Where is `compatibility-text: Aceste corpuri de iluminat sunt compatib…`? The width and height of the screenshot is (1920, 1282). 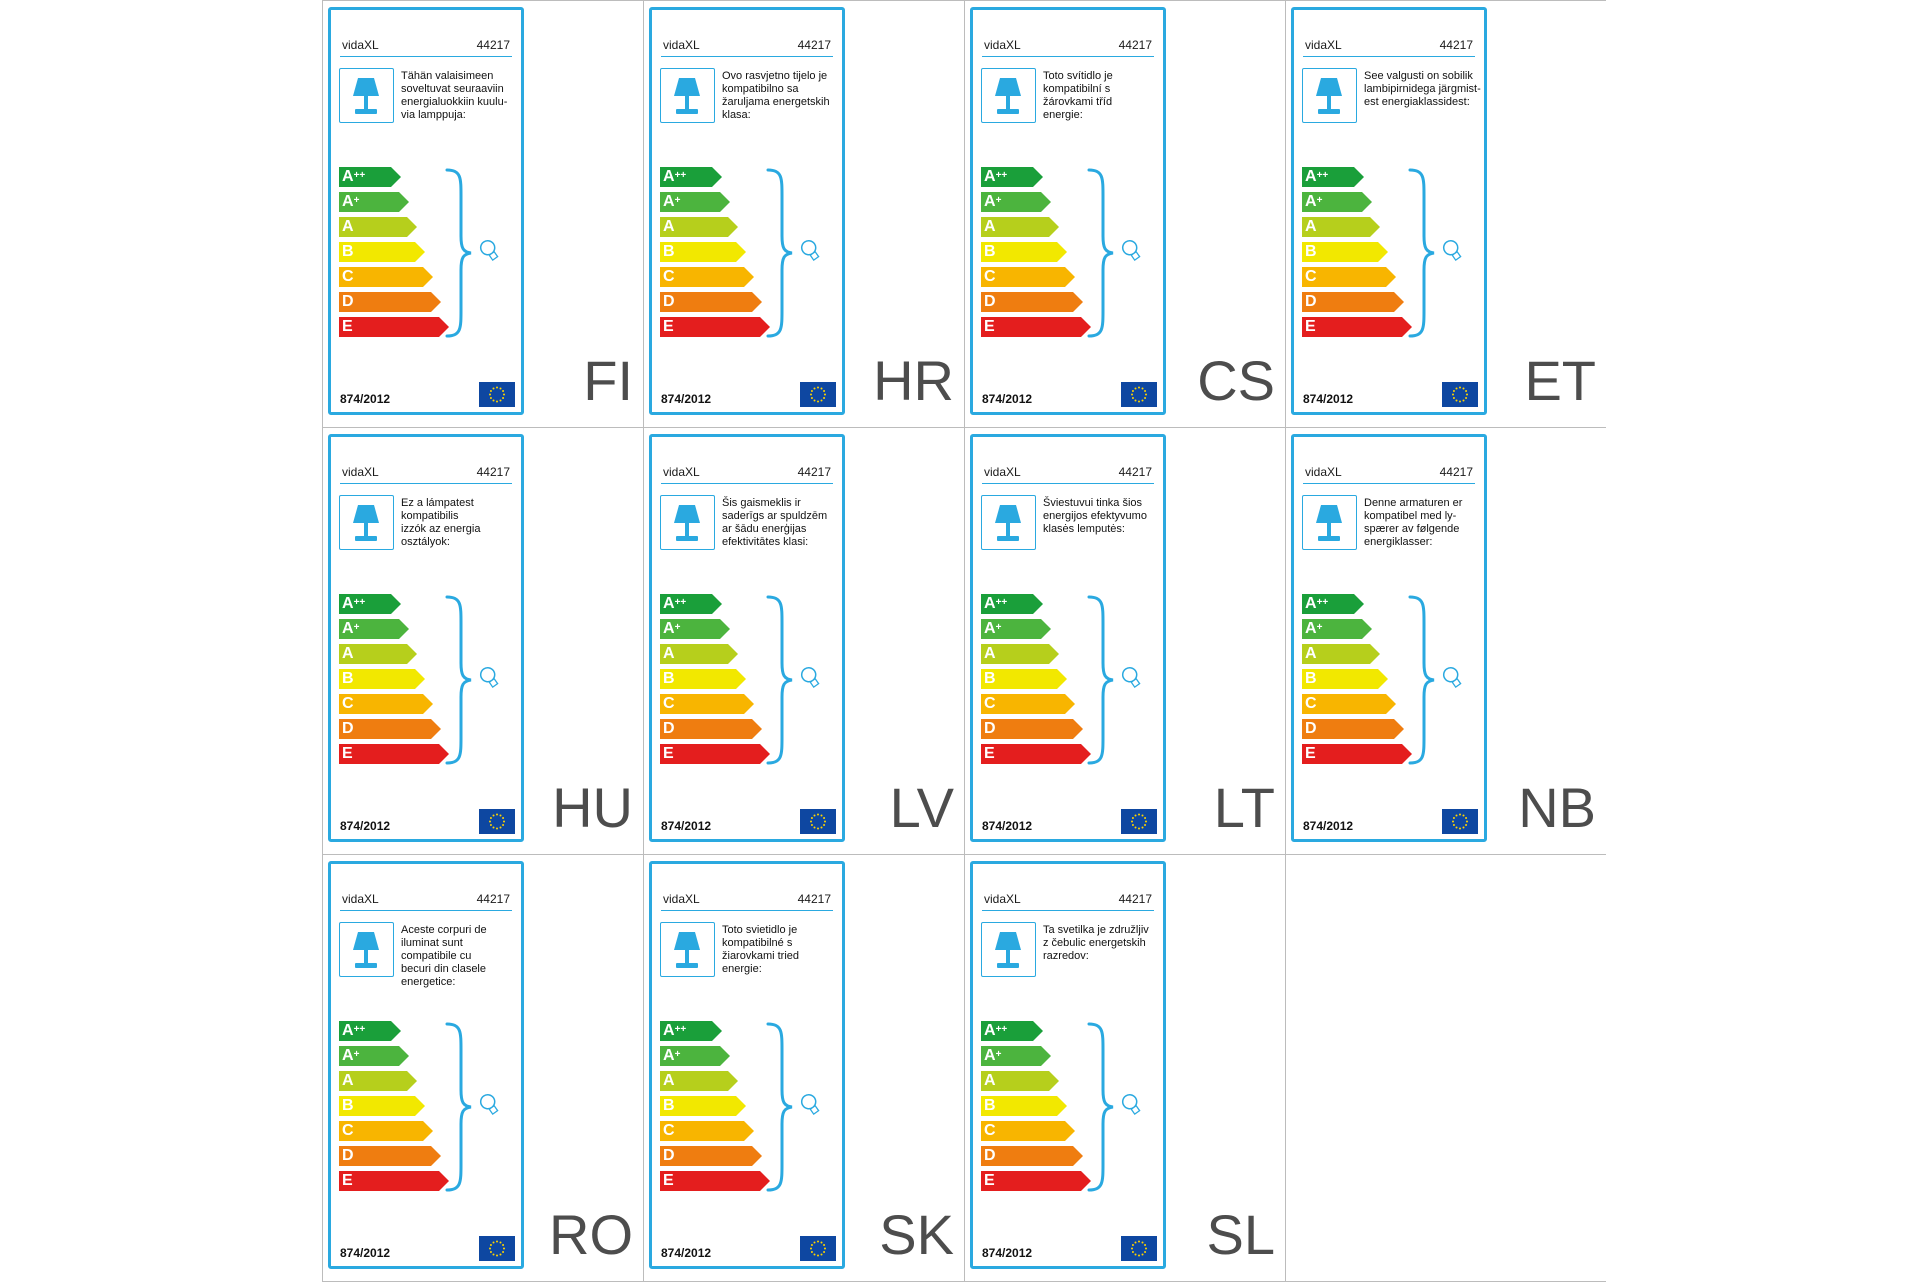
compatibility-text: Aceste corpuri de iluminat sunt compatib… is located at coordinates (444, 956).